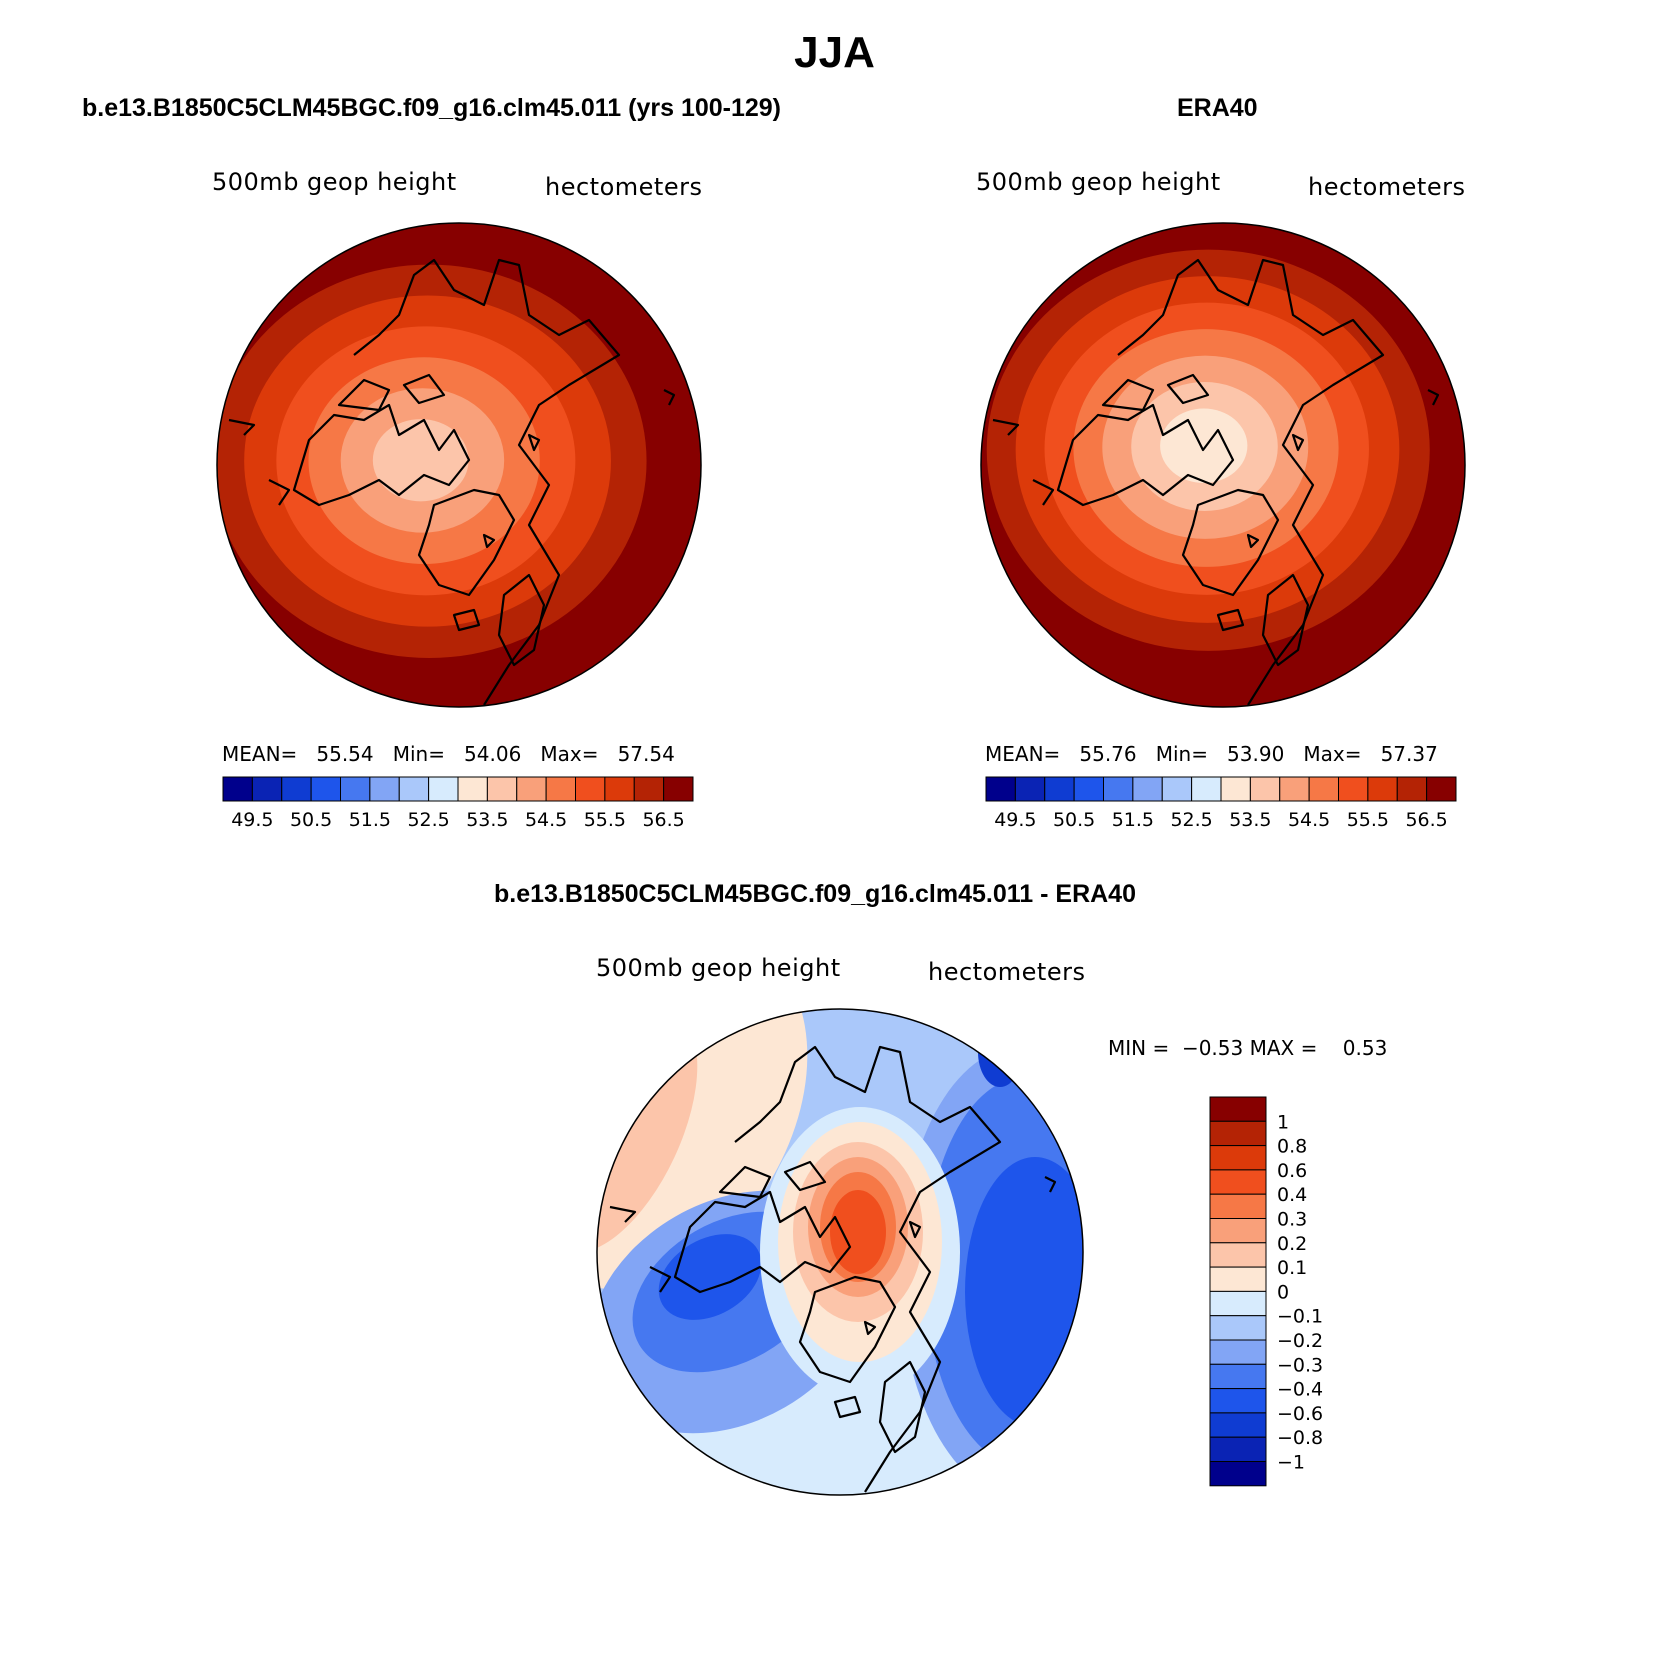 The height and width of the screenshot is (1666, 1669). What do you see at coordinates (418, 754) in the screenshot?
I see `model-min-label: Min=` at bounding box center [418, 754].